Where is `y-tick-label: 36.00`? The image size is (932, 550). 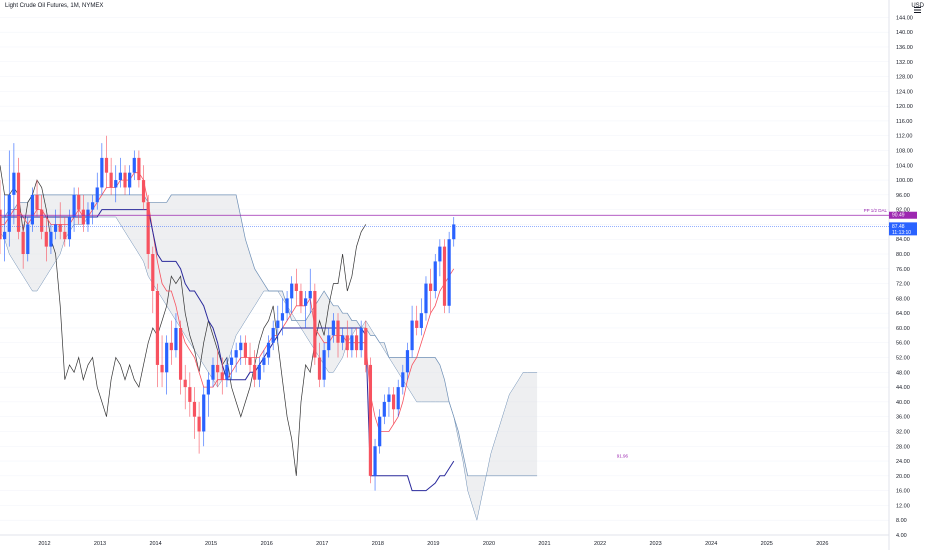 y-tick-label: 36.00 is located at coordinates (903, 418).